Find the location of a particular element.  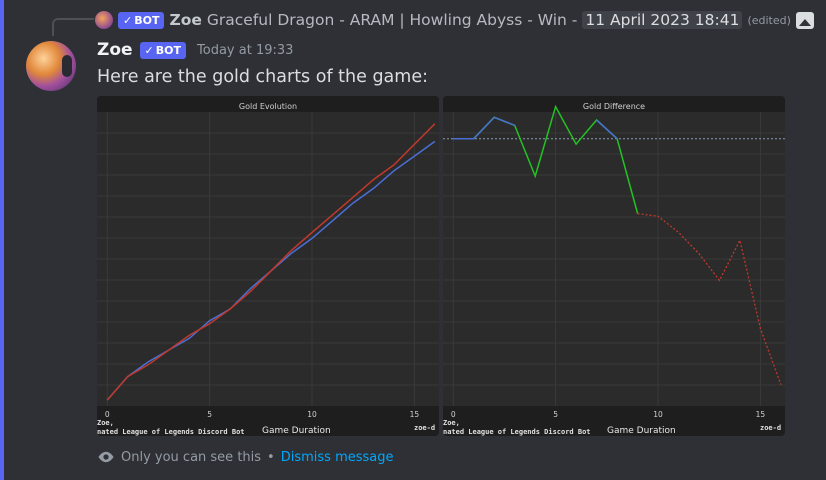

ephemeral-footer: Only you can see this • Dismiss message is located at coordinates (245, 457).